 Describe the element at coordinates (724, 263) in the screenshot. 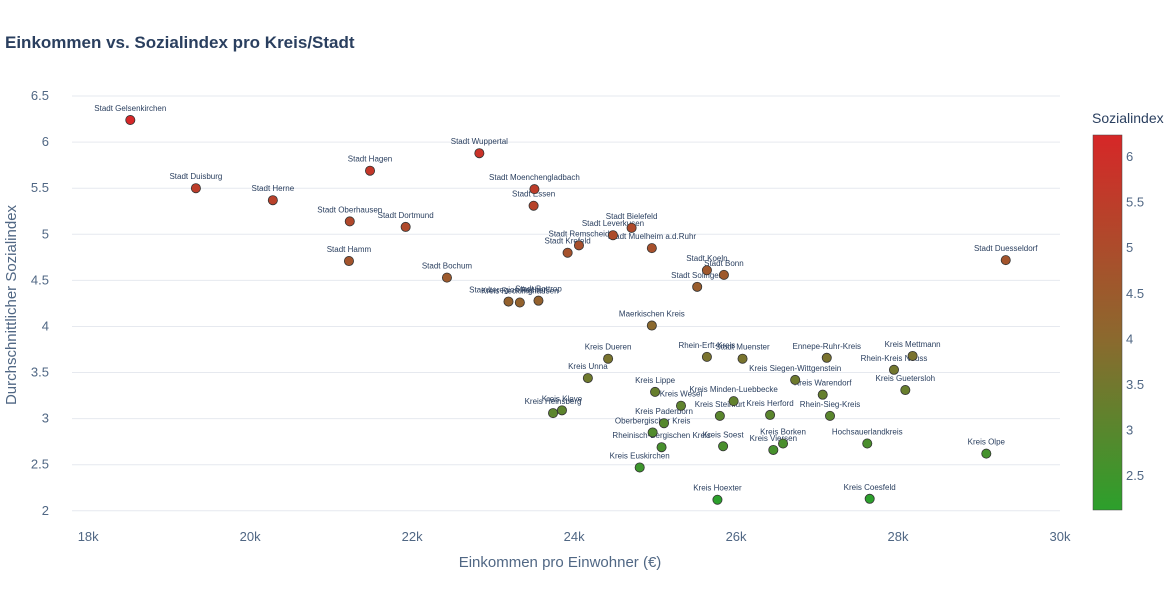

I see `data-point-label: Stadt Bonn` at that location.